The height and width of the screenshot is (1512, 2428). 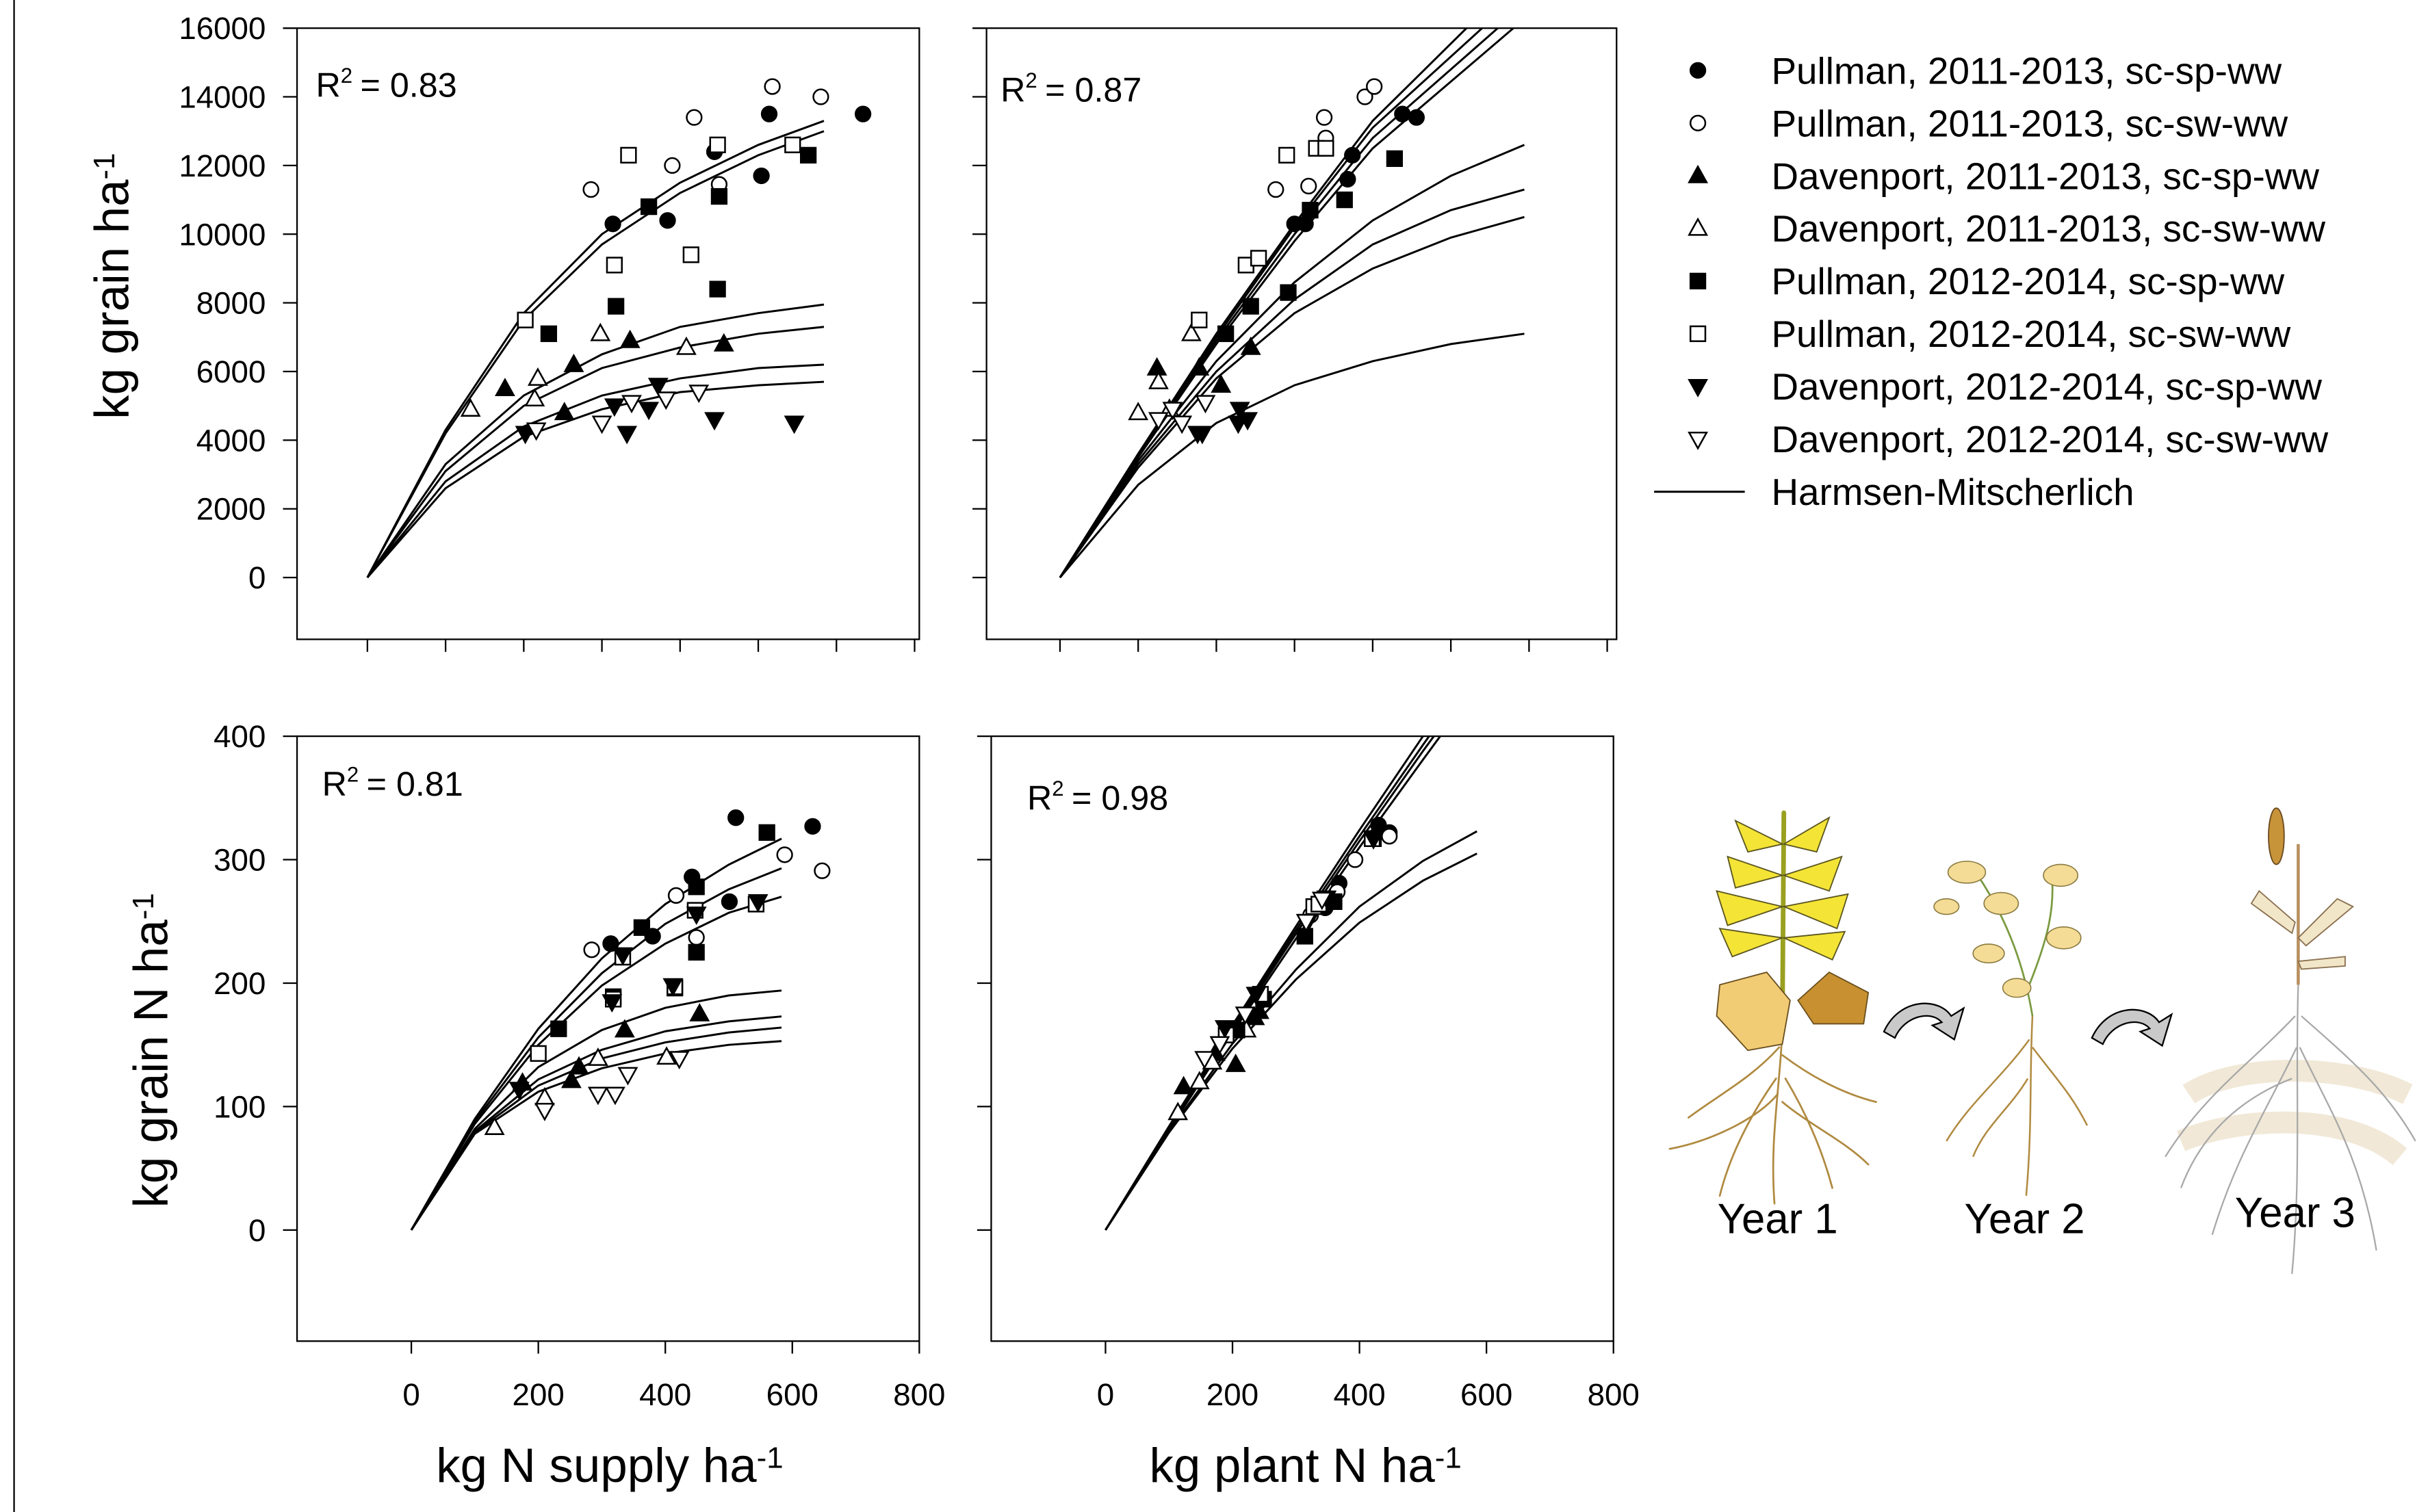 What do you see at coordinates (596, 1466) in the screenshot?
I see `x-axis-label-part: kg N supply ha` at bounding box center [596, 1466].